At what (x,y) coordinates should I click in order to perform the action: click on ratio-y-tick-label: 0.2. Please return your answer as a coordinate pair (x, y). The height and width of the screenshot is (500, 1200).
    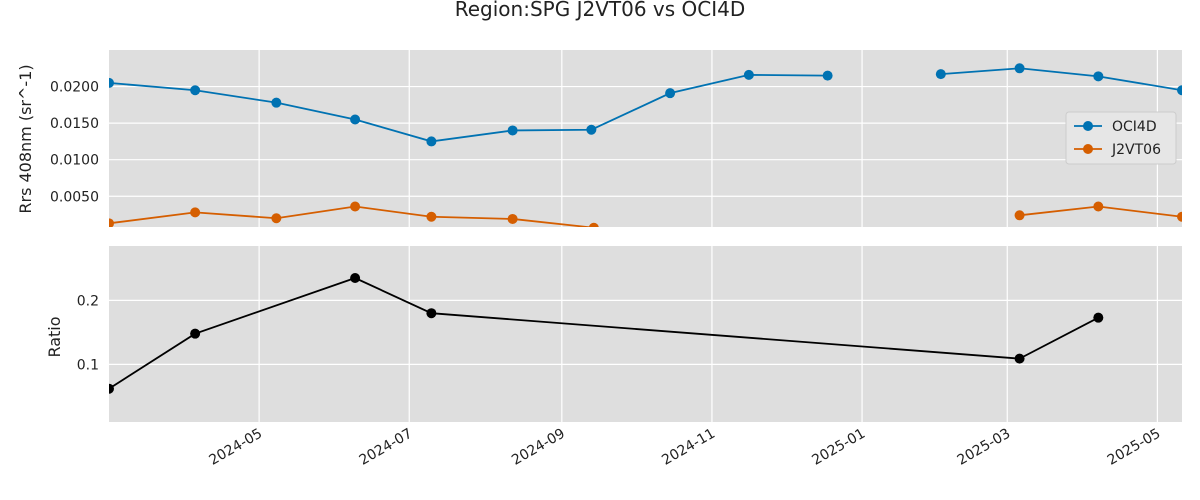
    Looking at the image, I should click on (88, 301).